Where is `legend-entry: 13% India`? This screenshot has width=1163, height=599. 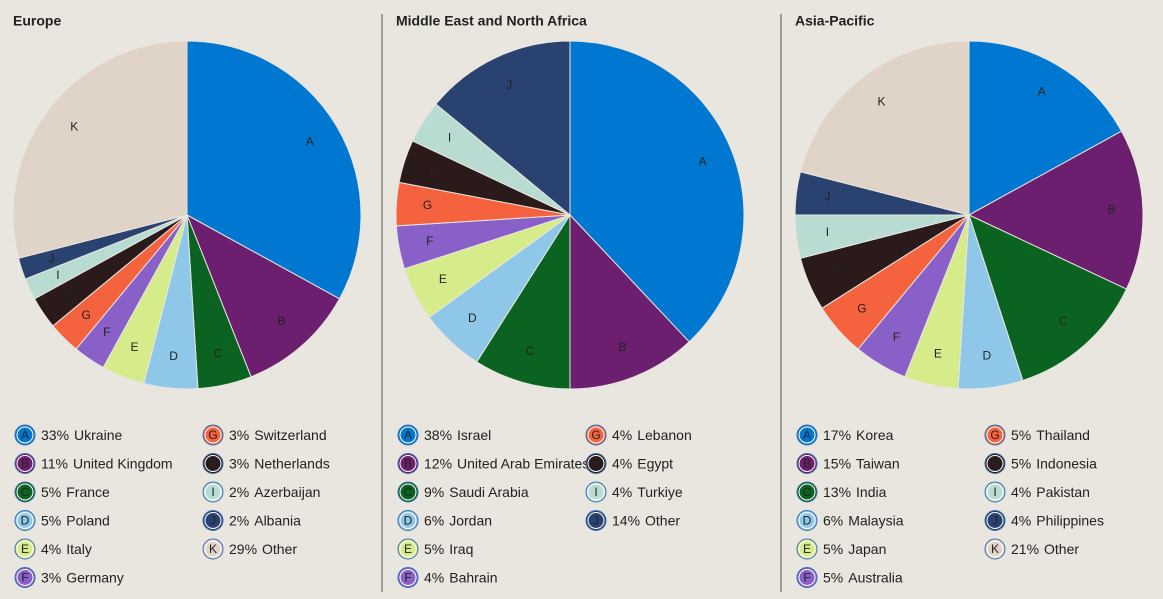
legend-entry: 13% India is located at coordinates (855, 492).